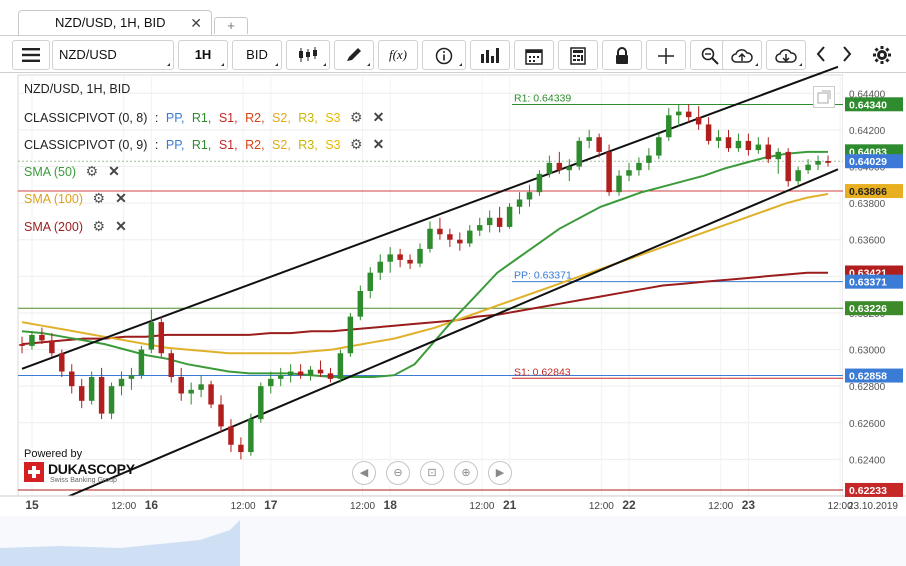 This screenshot has height=566, width=906. I want to click on chevron-left-icon, so click(820, 54).